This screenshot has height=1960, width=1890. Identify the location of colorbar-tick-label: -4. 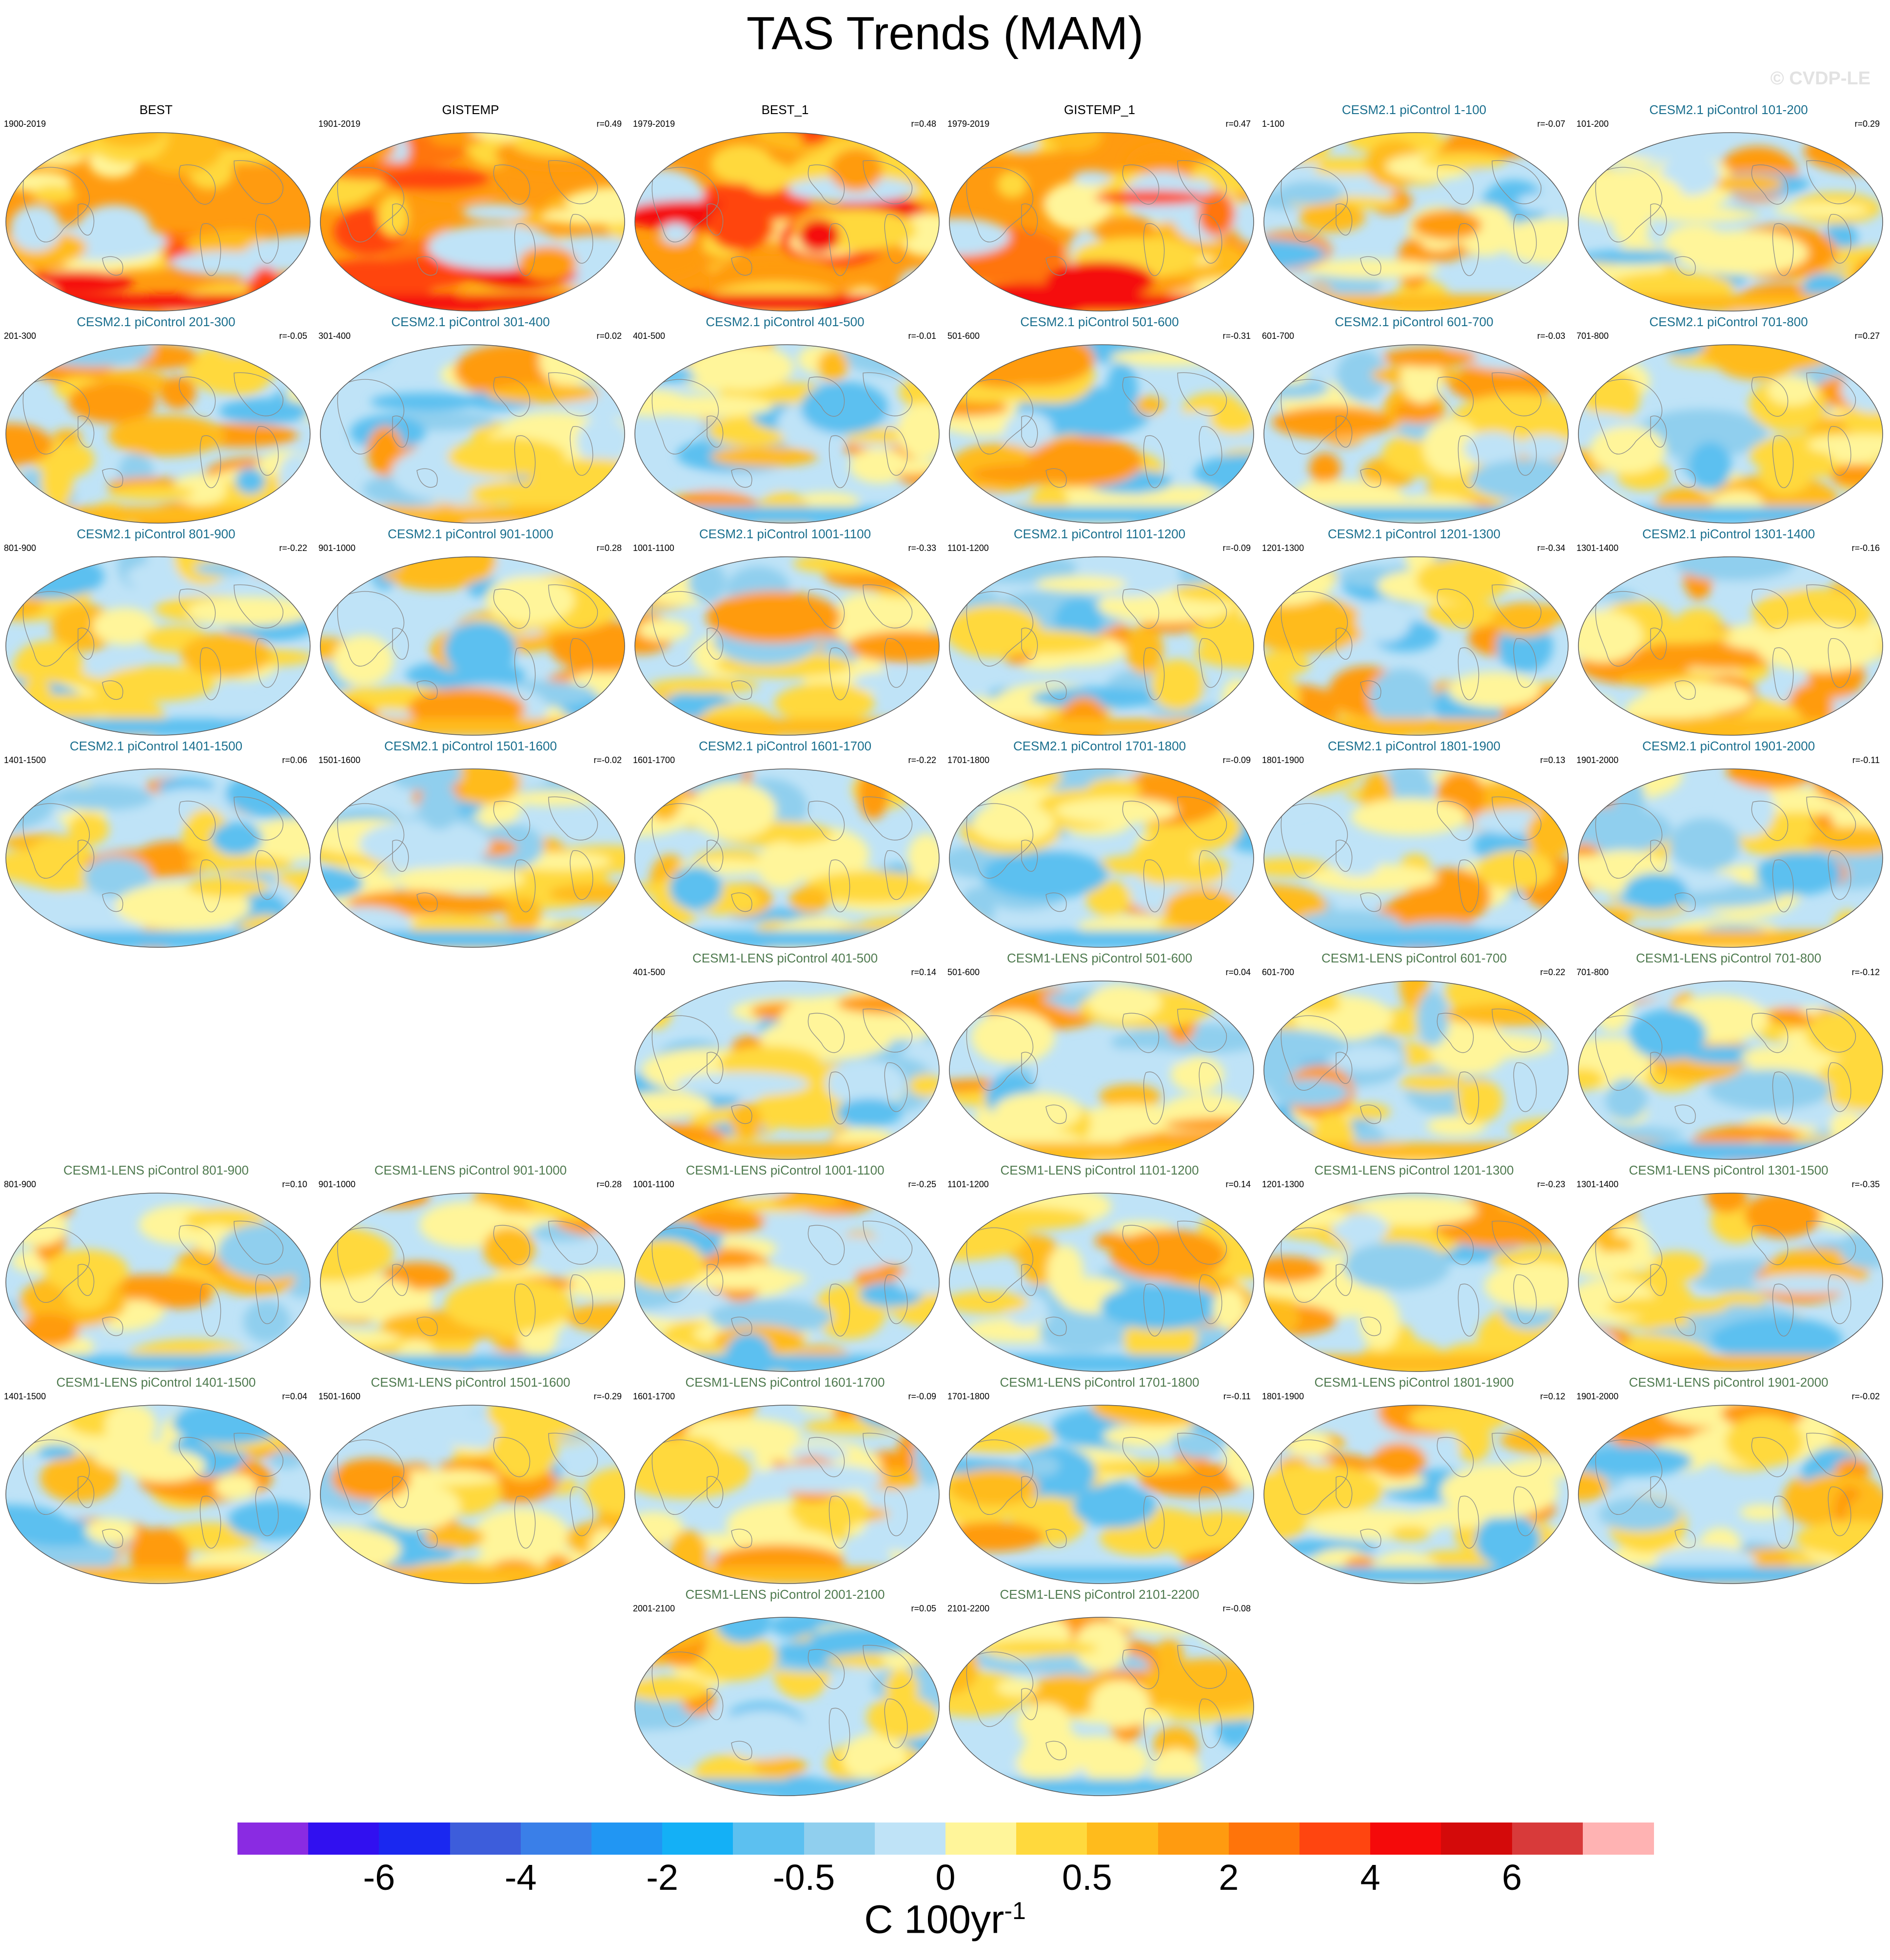
(520, 1877).